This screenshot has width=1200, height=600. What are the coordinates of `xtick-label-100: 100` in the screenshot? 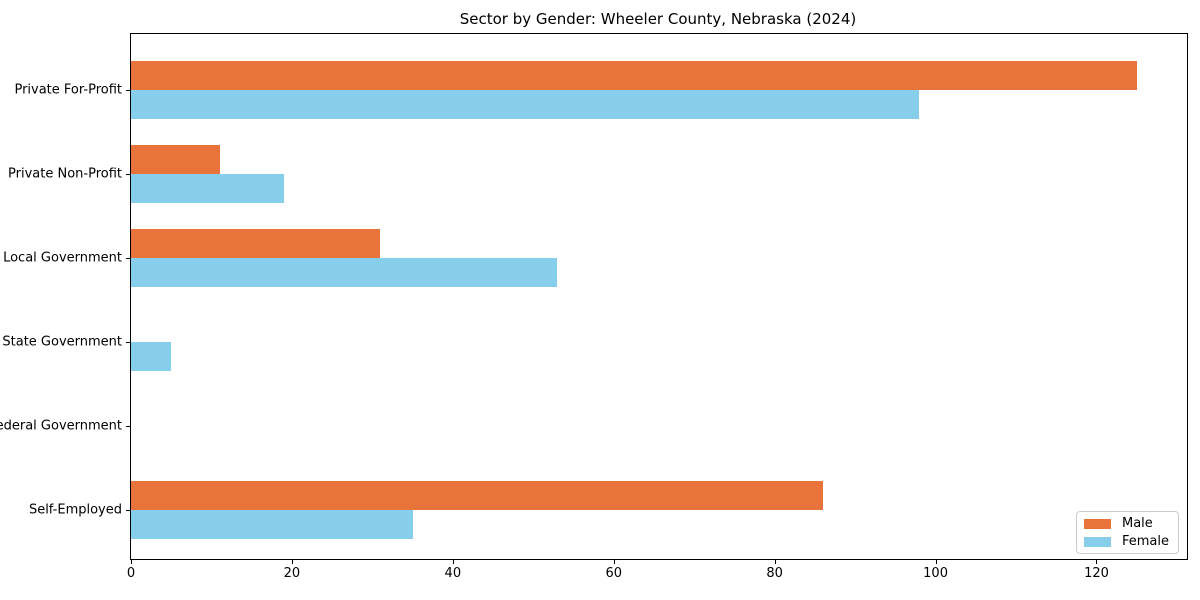 It's located at (935, 573).